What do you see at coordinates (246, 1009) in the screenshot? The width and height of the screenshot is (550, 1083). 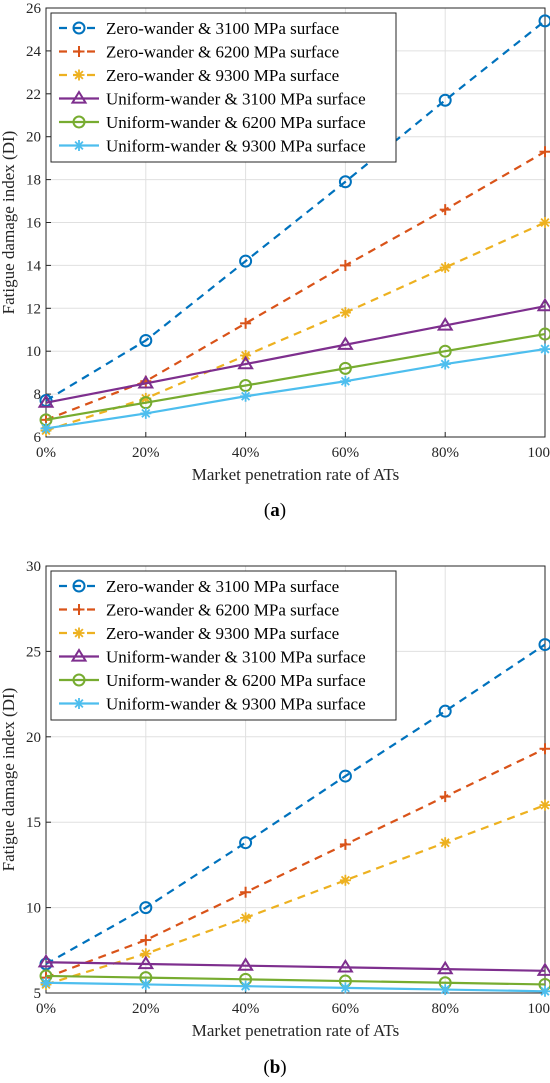 I see `x-tick-label: 40%` at bounding box center [246, 1009].